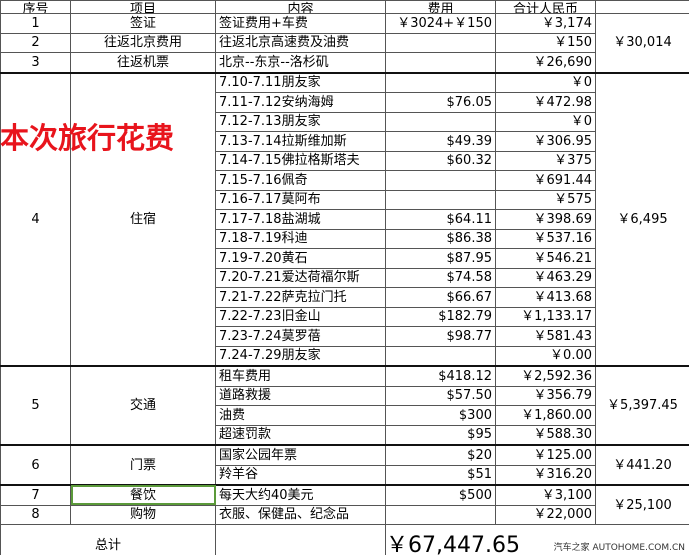 This screenshot has width=689, height=555. I want to click on spacer-cell, so click(300, 539).